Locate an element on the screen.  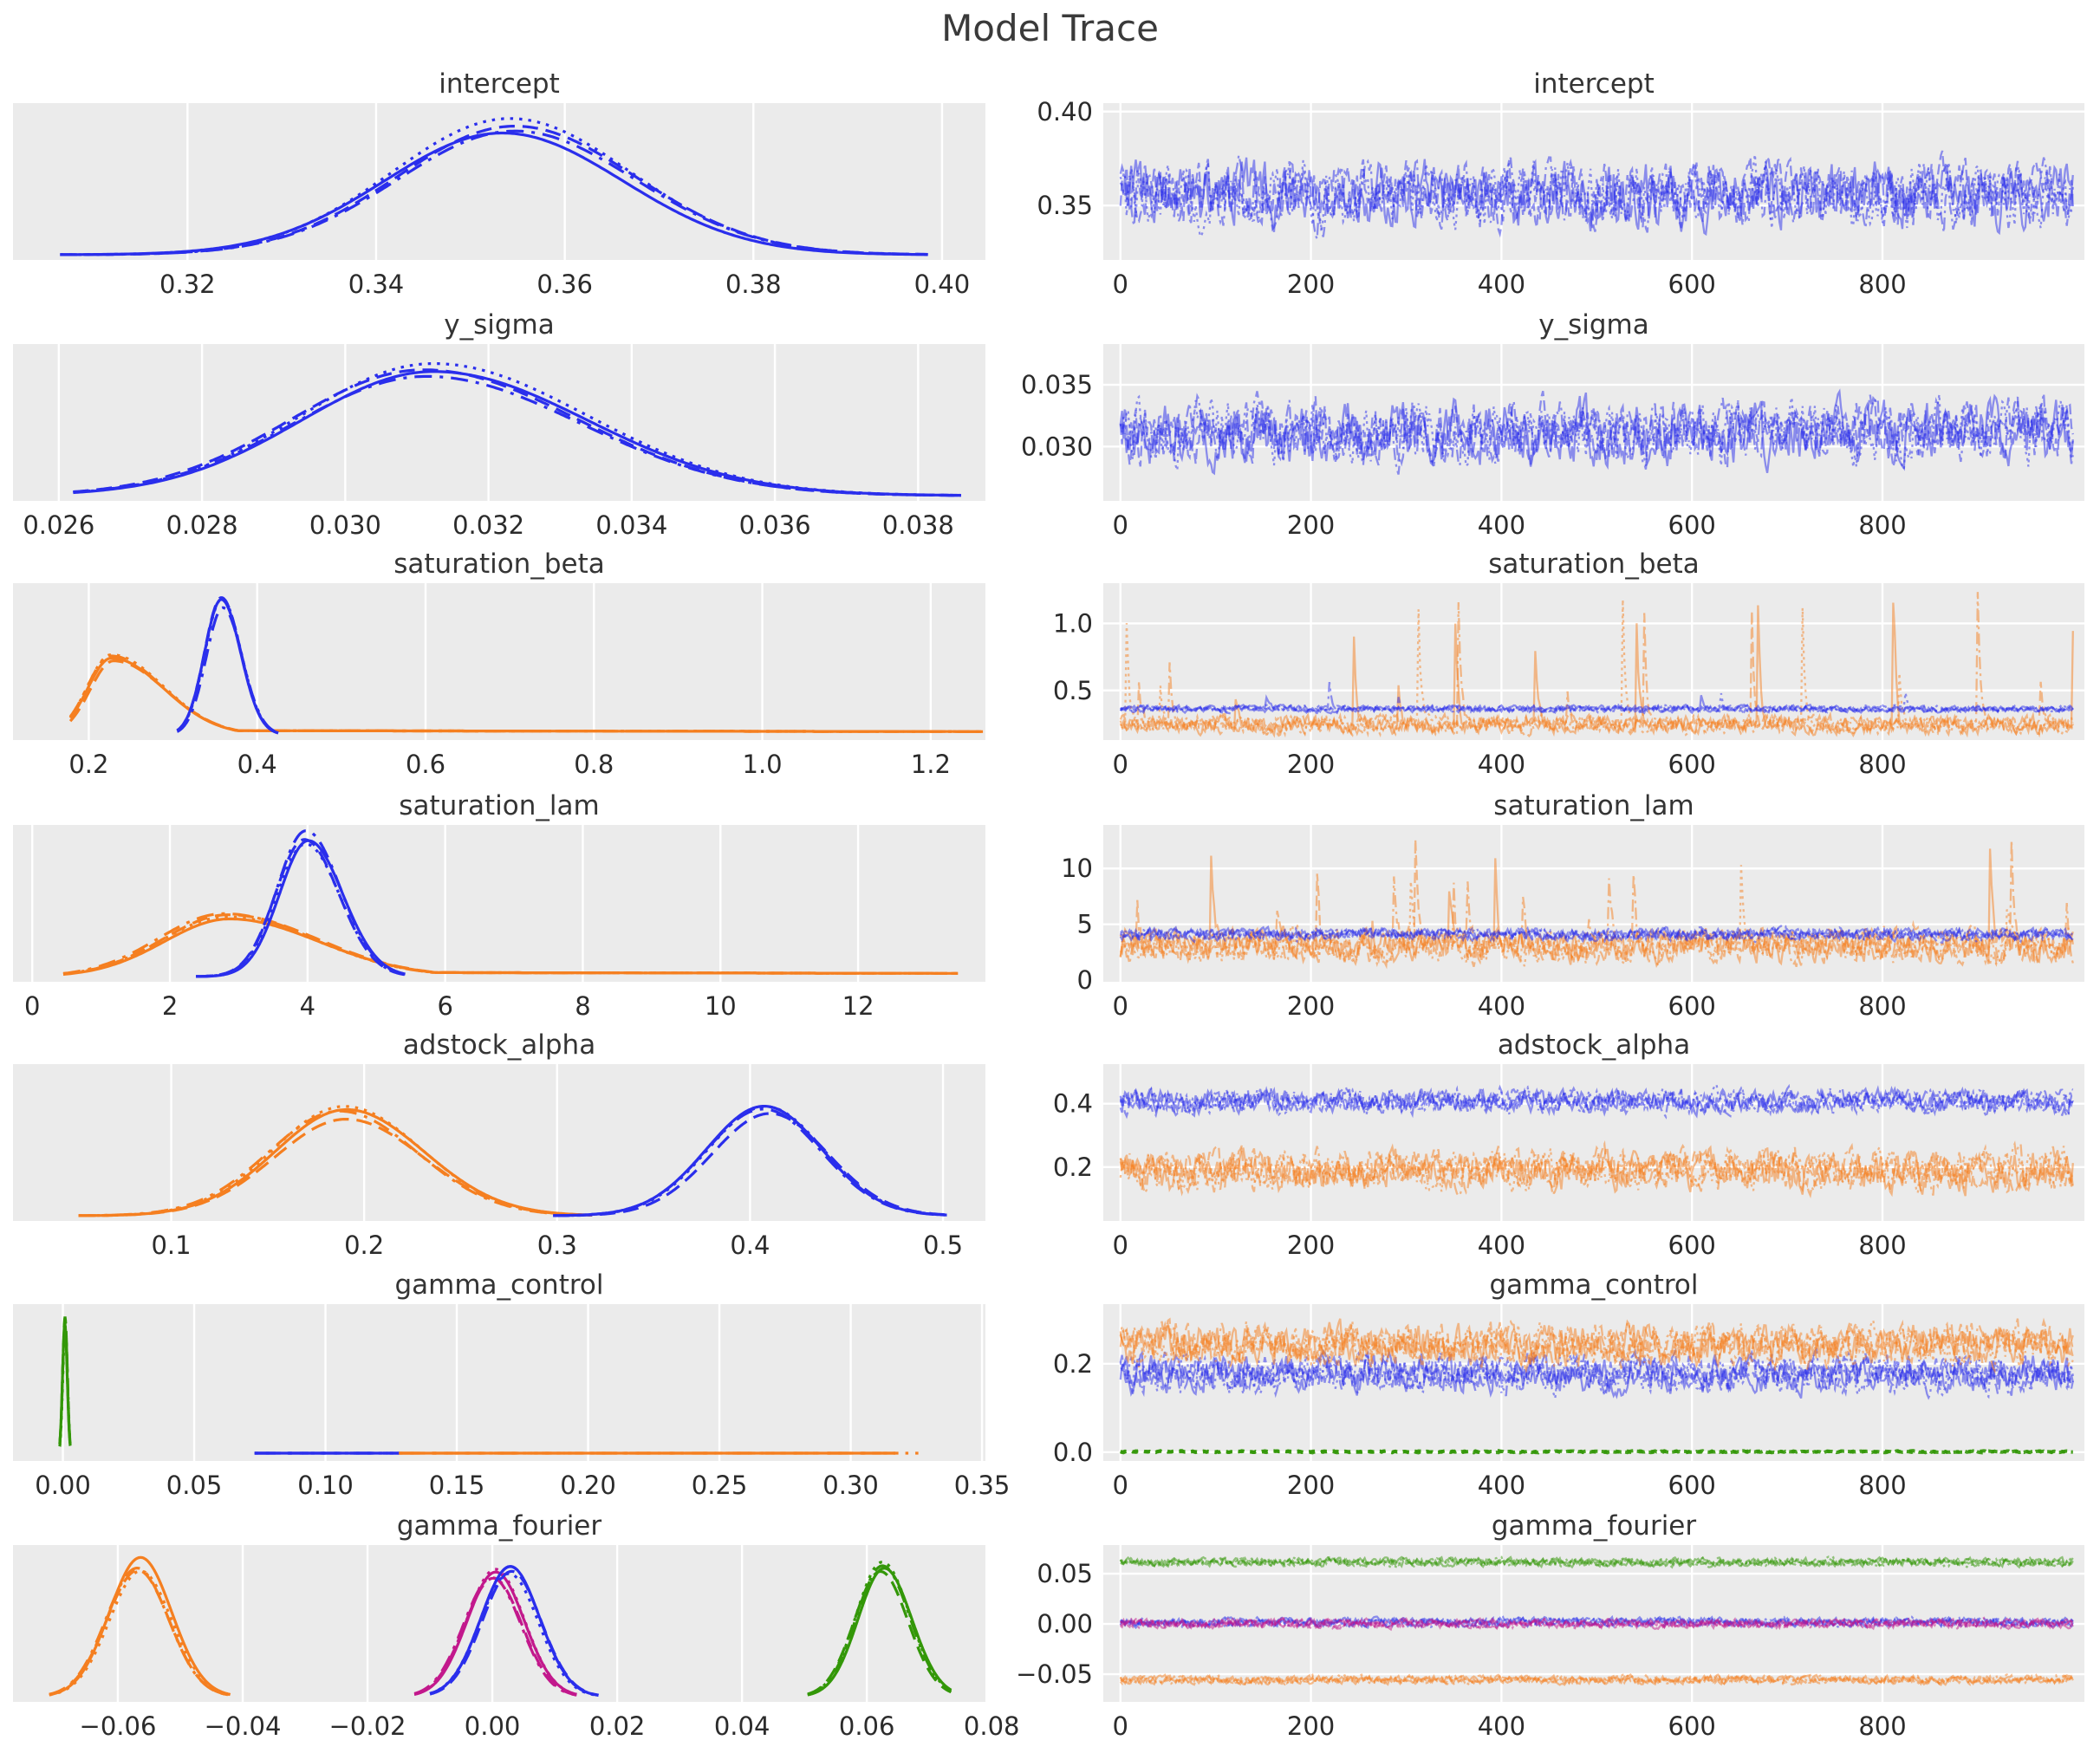
x-tick-label: 400 is located at coordinates (1501, 1726).